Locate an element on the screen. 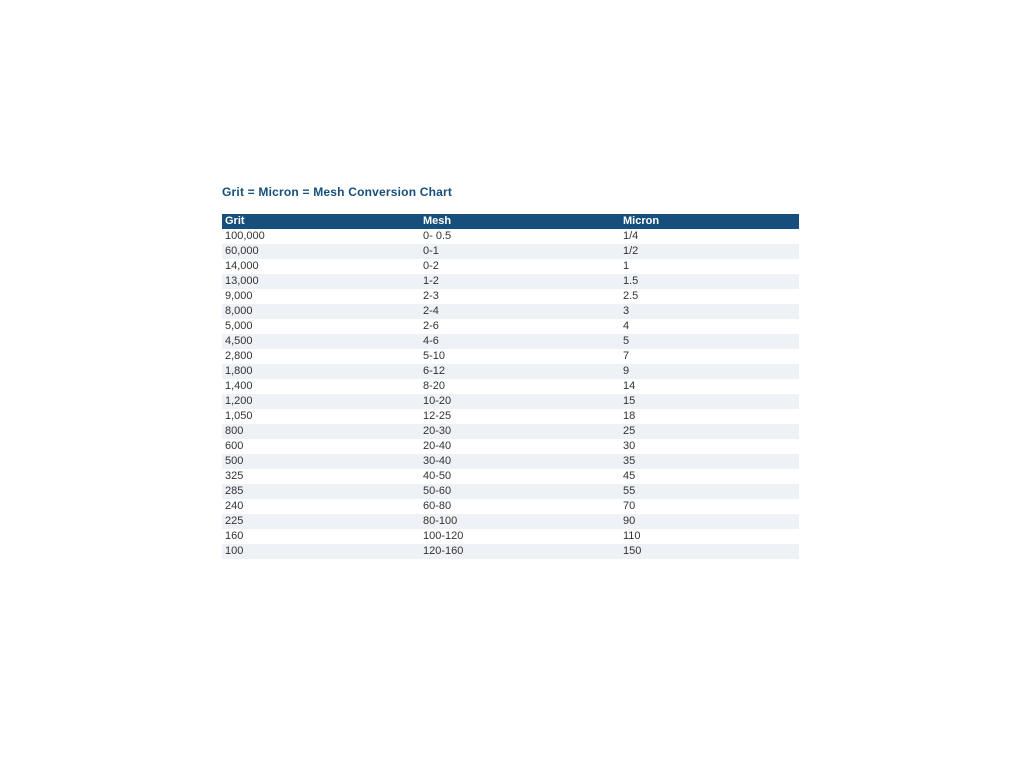 This screenshot has width=1024, height=768. cell-micron: 35 is located at coordinates (629, 461).